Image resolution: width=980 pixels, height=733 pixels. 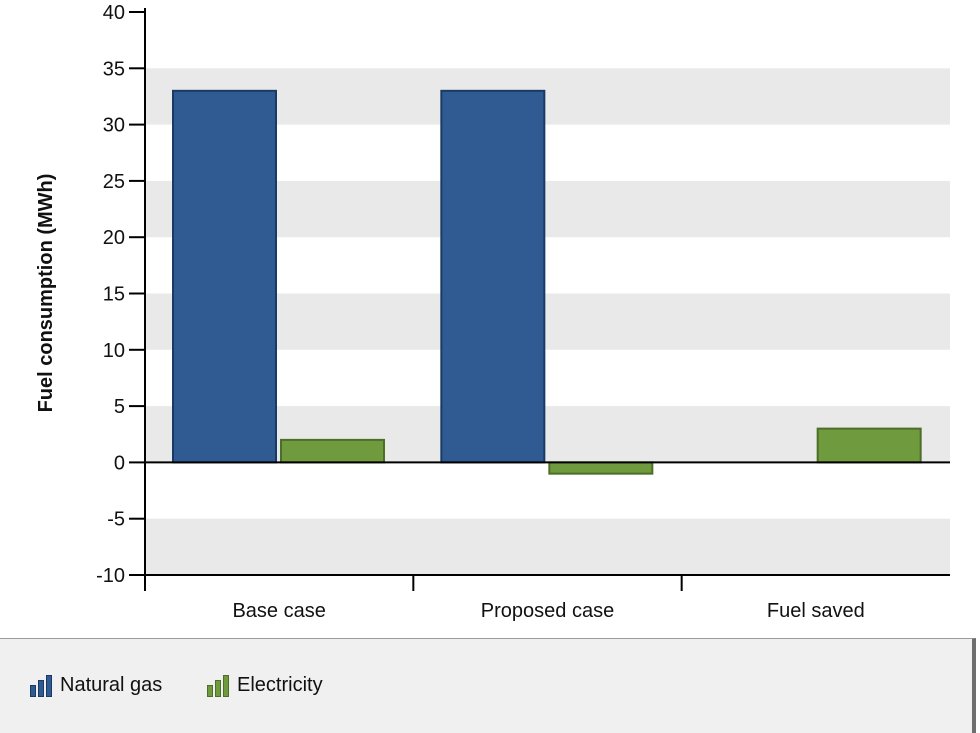 I want to click on y-tick-label: 30, so click(x=114, y=126).